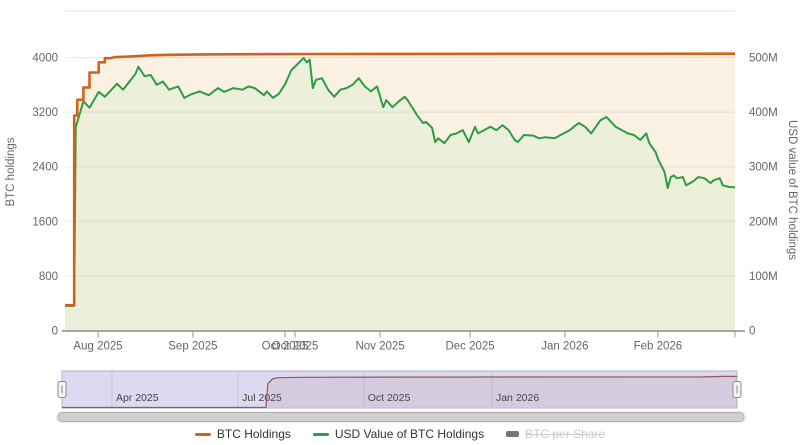  Describe the element at coordinates (792, 190) in the screenshot. I see `y-axis-right-title: USD value of BTC holdings` at that location.